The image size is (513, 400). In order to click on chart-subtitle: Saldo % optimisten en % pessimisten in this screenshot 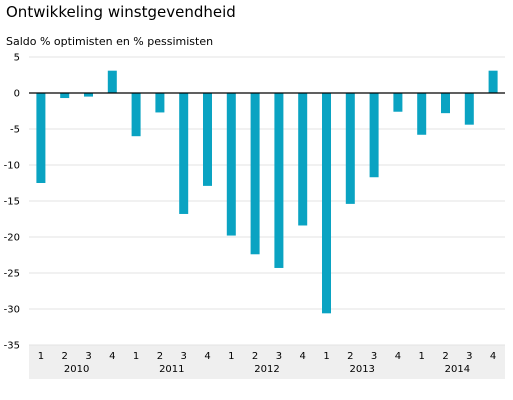, I will do `click(110, 41)`.